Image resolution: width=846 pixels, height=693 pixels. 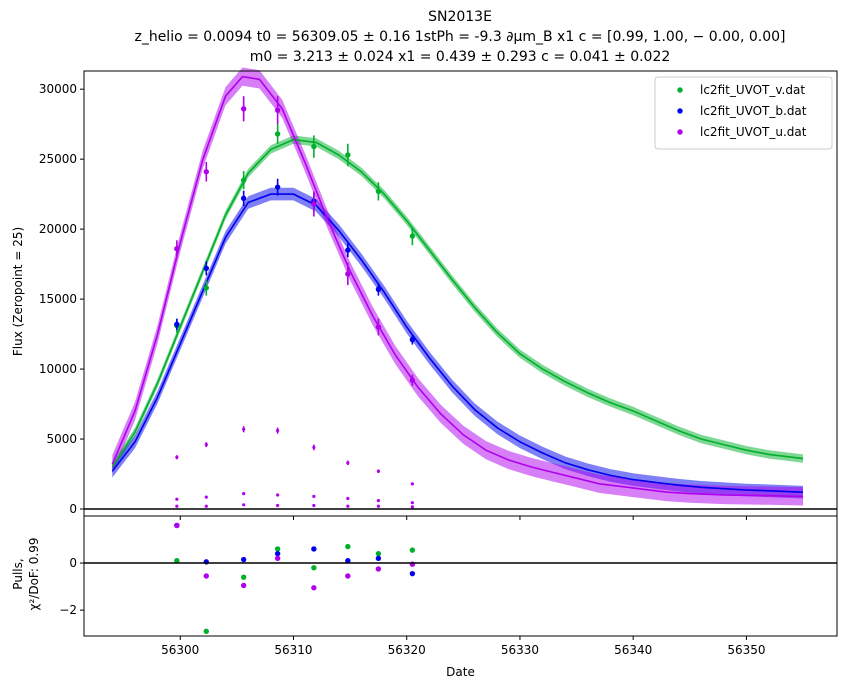 I want to click on y-tick-label: 20000, so click(x=58, y=229).